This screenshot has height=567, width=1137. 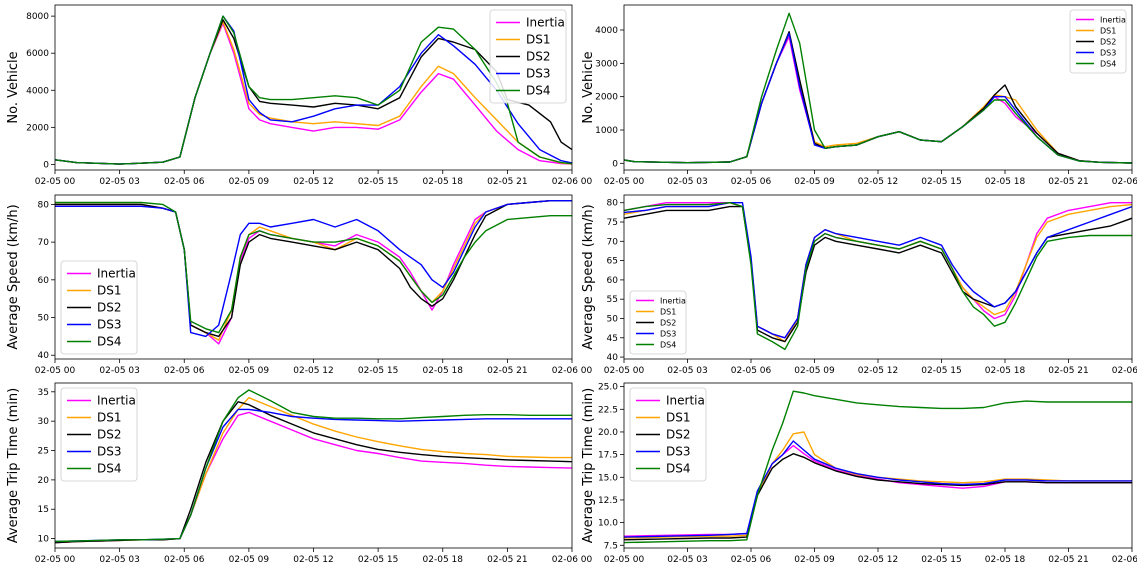 I want to click on legend-label-ds2: DS2, so click(x=109, y=435).